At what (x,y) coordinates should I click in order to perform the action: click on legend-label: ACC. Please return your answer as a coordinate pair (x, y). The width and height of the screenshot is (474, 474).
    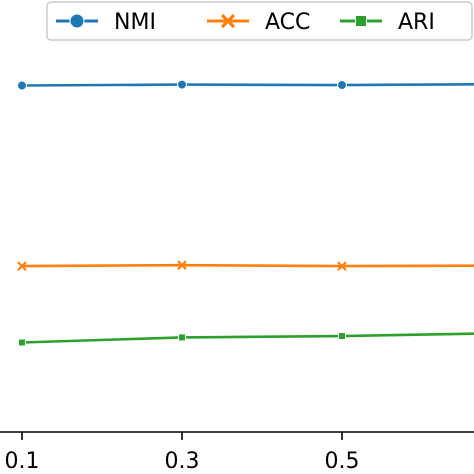
    Looking at the image, I should click on (287, 22).